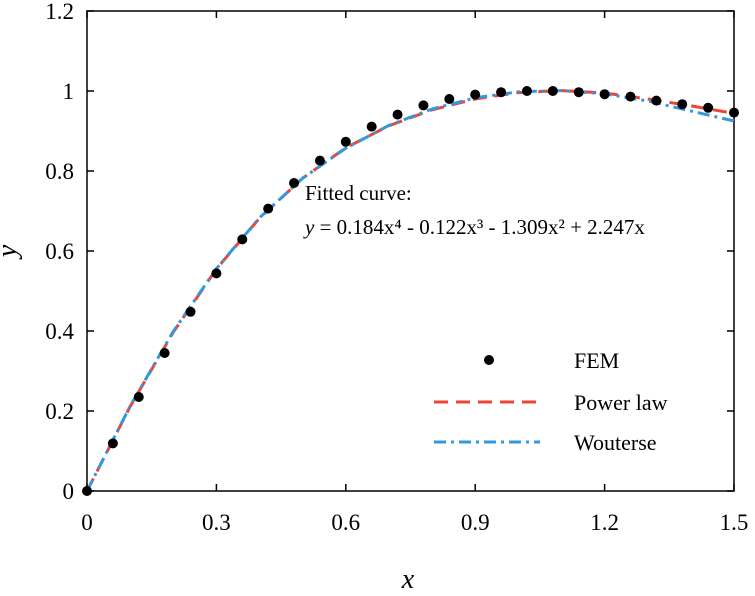 This screenshot has width=755, height=596. What do you see at coordinates (11, 252) in the screenshot?
I see `y-axis-label: y` at bounding box center [11, 252].